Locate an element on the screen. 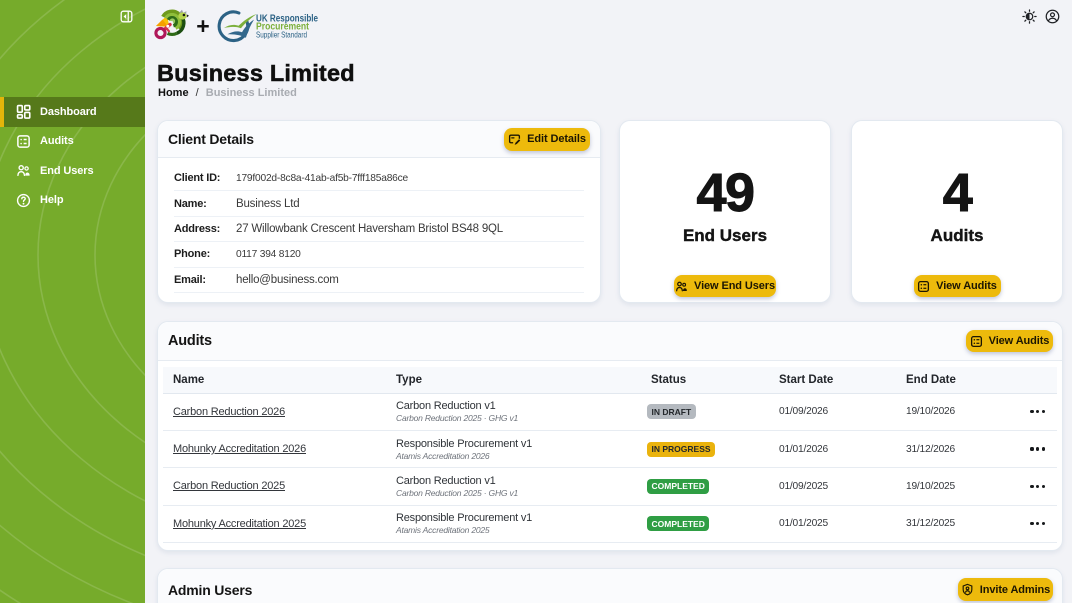 The height and width of the screenshot is (603, 1072). svg-text: UK Responsible is located at coordinates (287, 19).